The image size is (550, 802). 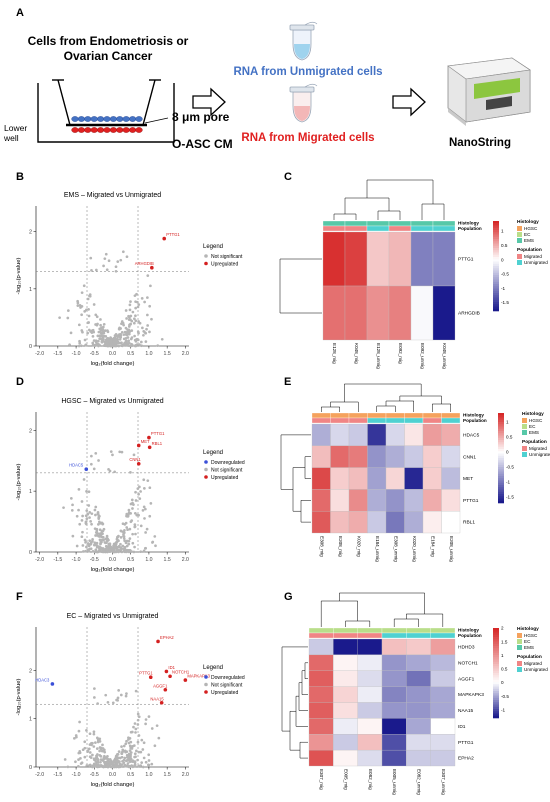 I want to click on tube-migrated-icon, so click(x=303, y=103).